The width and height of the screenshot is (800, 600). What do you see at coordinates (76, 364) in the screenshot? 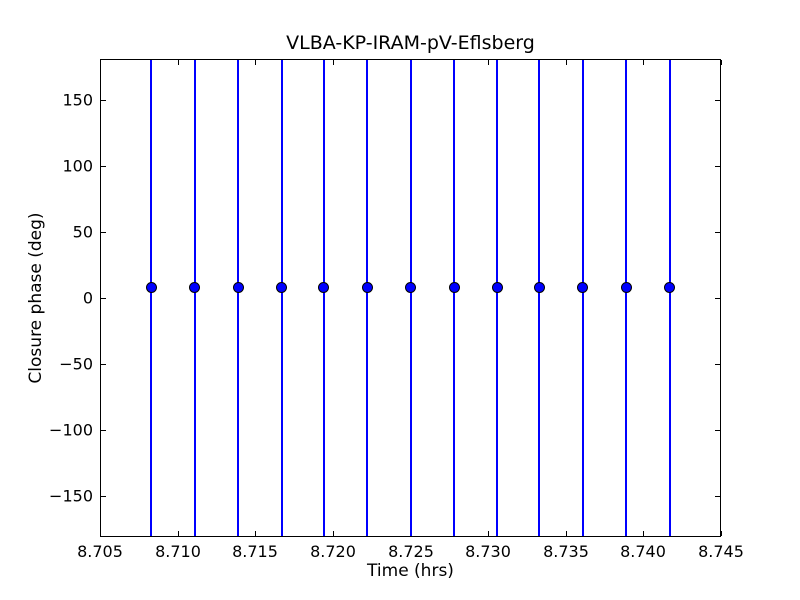
I see `y-tick-label: −50` at bounding box center [76, 364].